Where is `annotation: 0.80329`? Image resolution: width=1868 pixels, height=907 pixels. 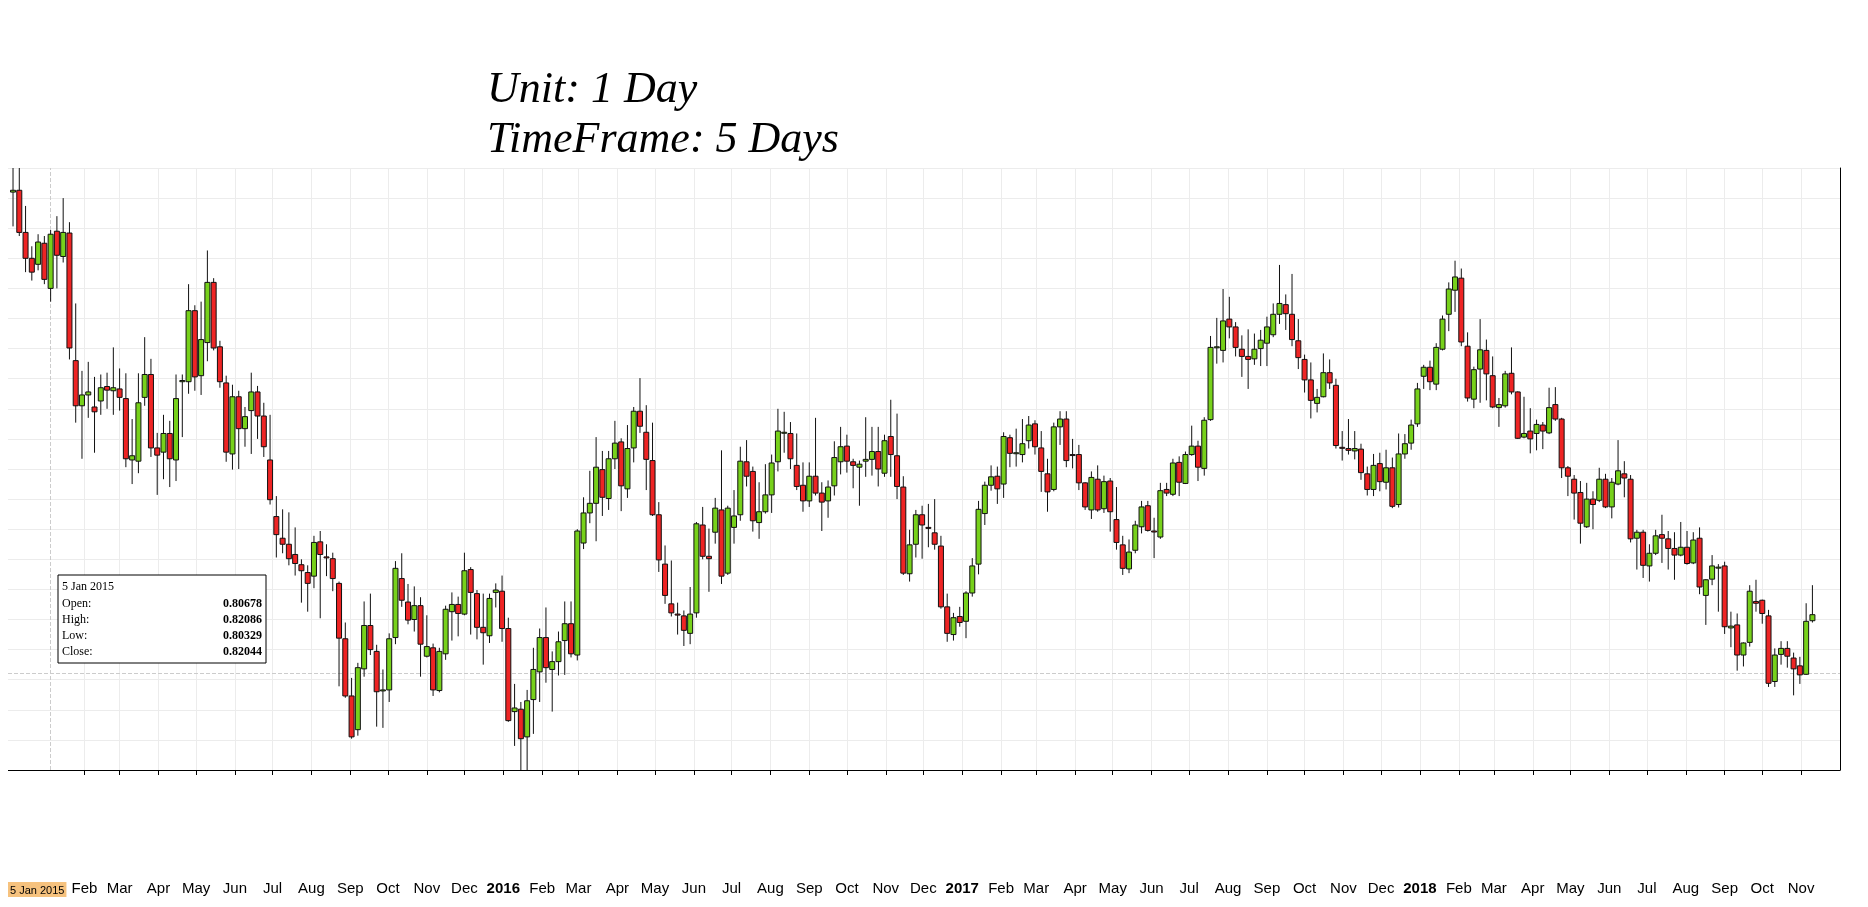
annotation: 0.80329 is located at coordinates (242, 635).